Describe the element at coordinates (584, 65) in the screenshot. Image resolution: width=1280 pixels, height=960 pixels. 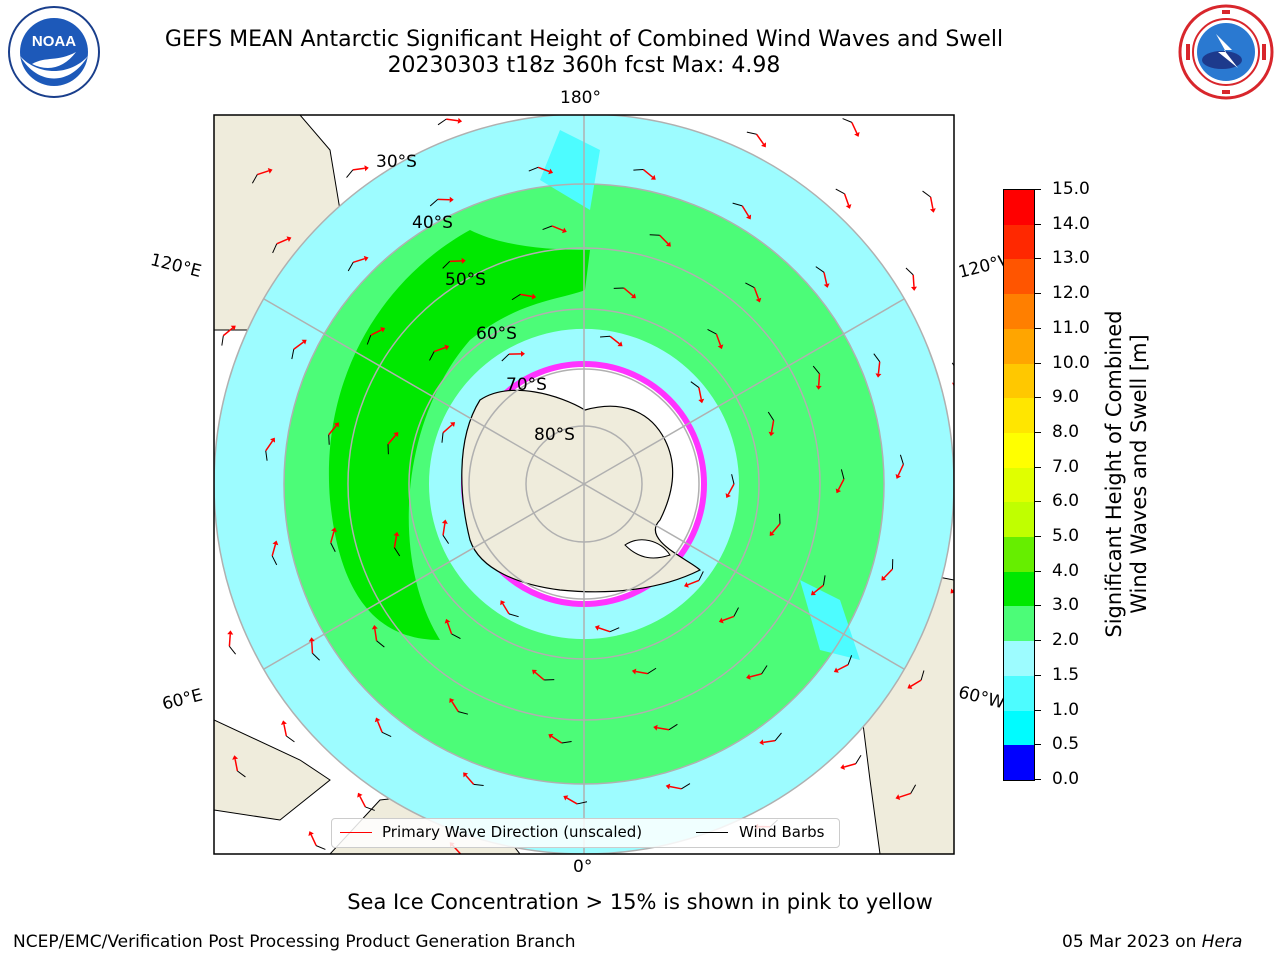
I see `map-title-line2: 20230303 t18z 360h fcst Max: 4.98` at that location.